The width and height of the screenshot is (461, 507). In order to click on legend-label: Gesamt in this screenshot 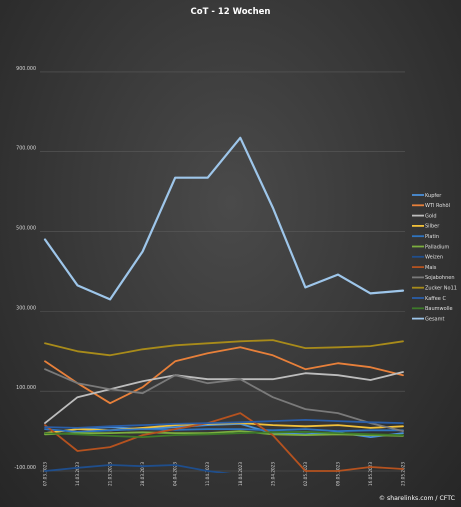, I will do `click(434, 319)`.